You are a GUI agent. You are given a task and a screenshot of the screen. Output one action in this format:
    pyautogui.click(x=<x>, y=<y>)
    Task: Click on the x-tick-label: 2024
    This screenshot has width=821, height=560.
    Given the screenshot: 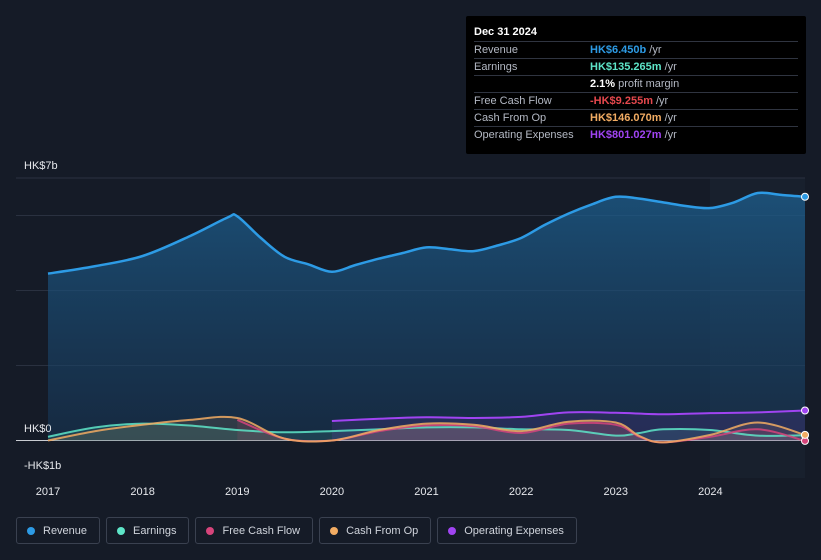 What is the action you would take?
    pyautogui.click(x=710, y=492)
    